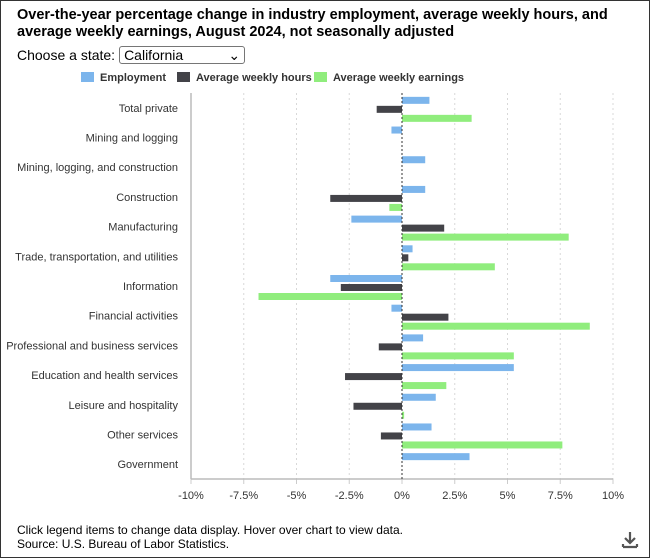 The width and height of the screenshot is (650, 558). Describe the element at coordinates (349, 496) in the screenshot. I see `x-tick-label: -2.5%` at that location.